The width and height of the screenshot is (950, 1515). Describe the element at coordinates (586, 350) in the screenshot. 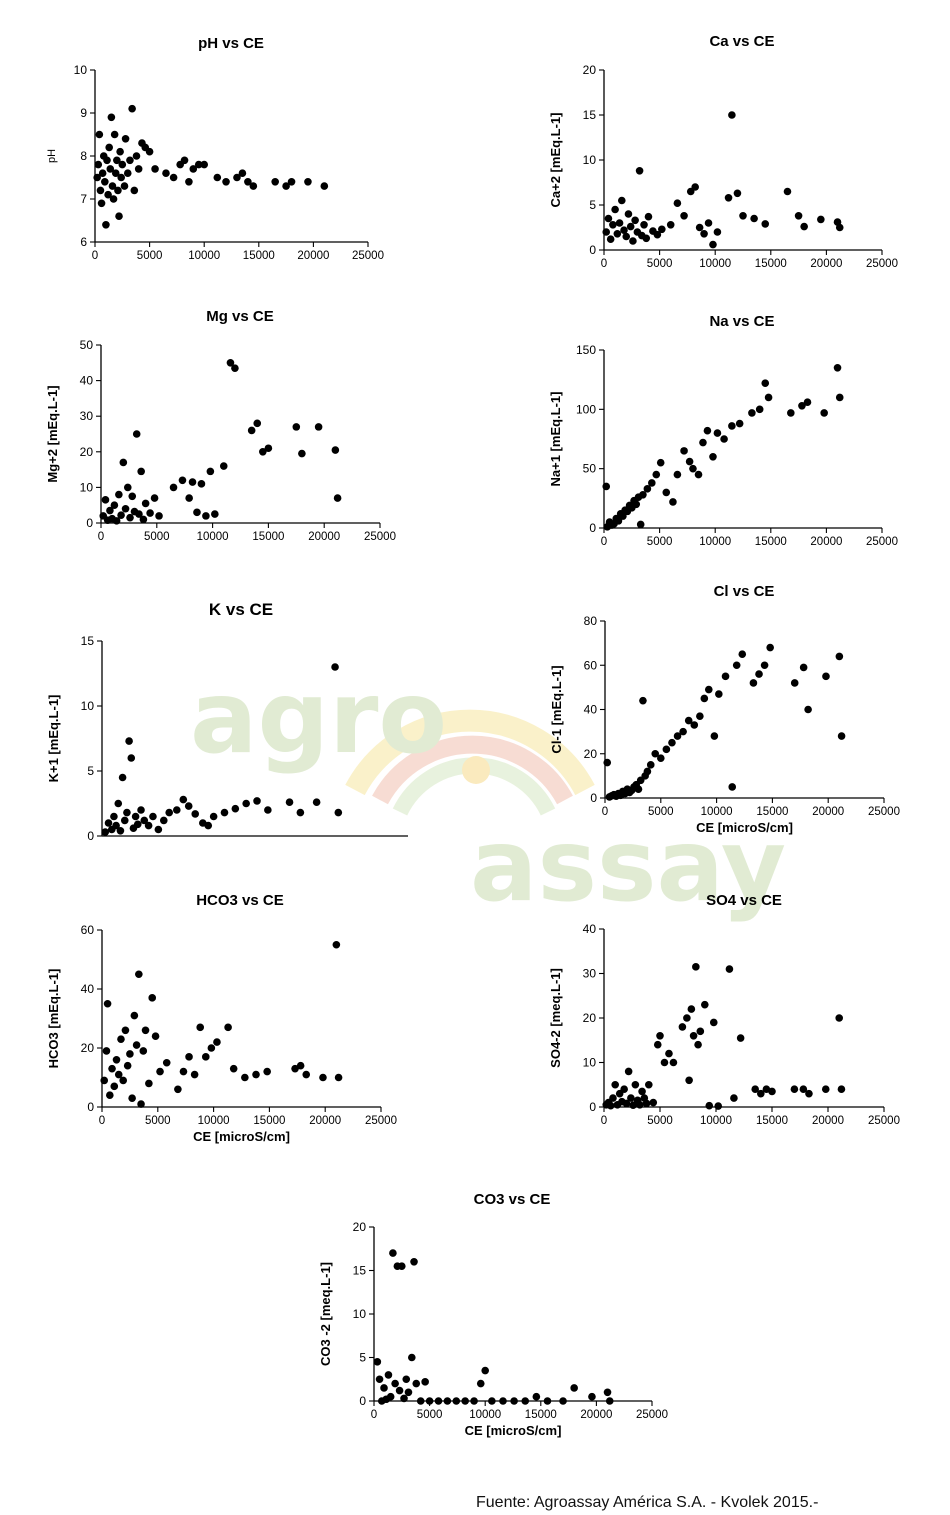

I see `y-tick-label: 150` at that location.